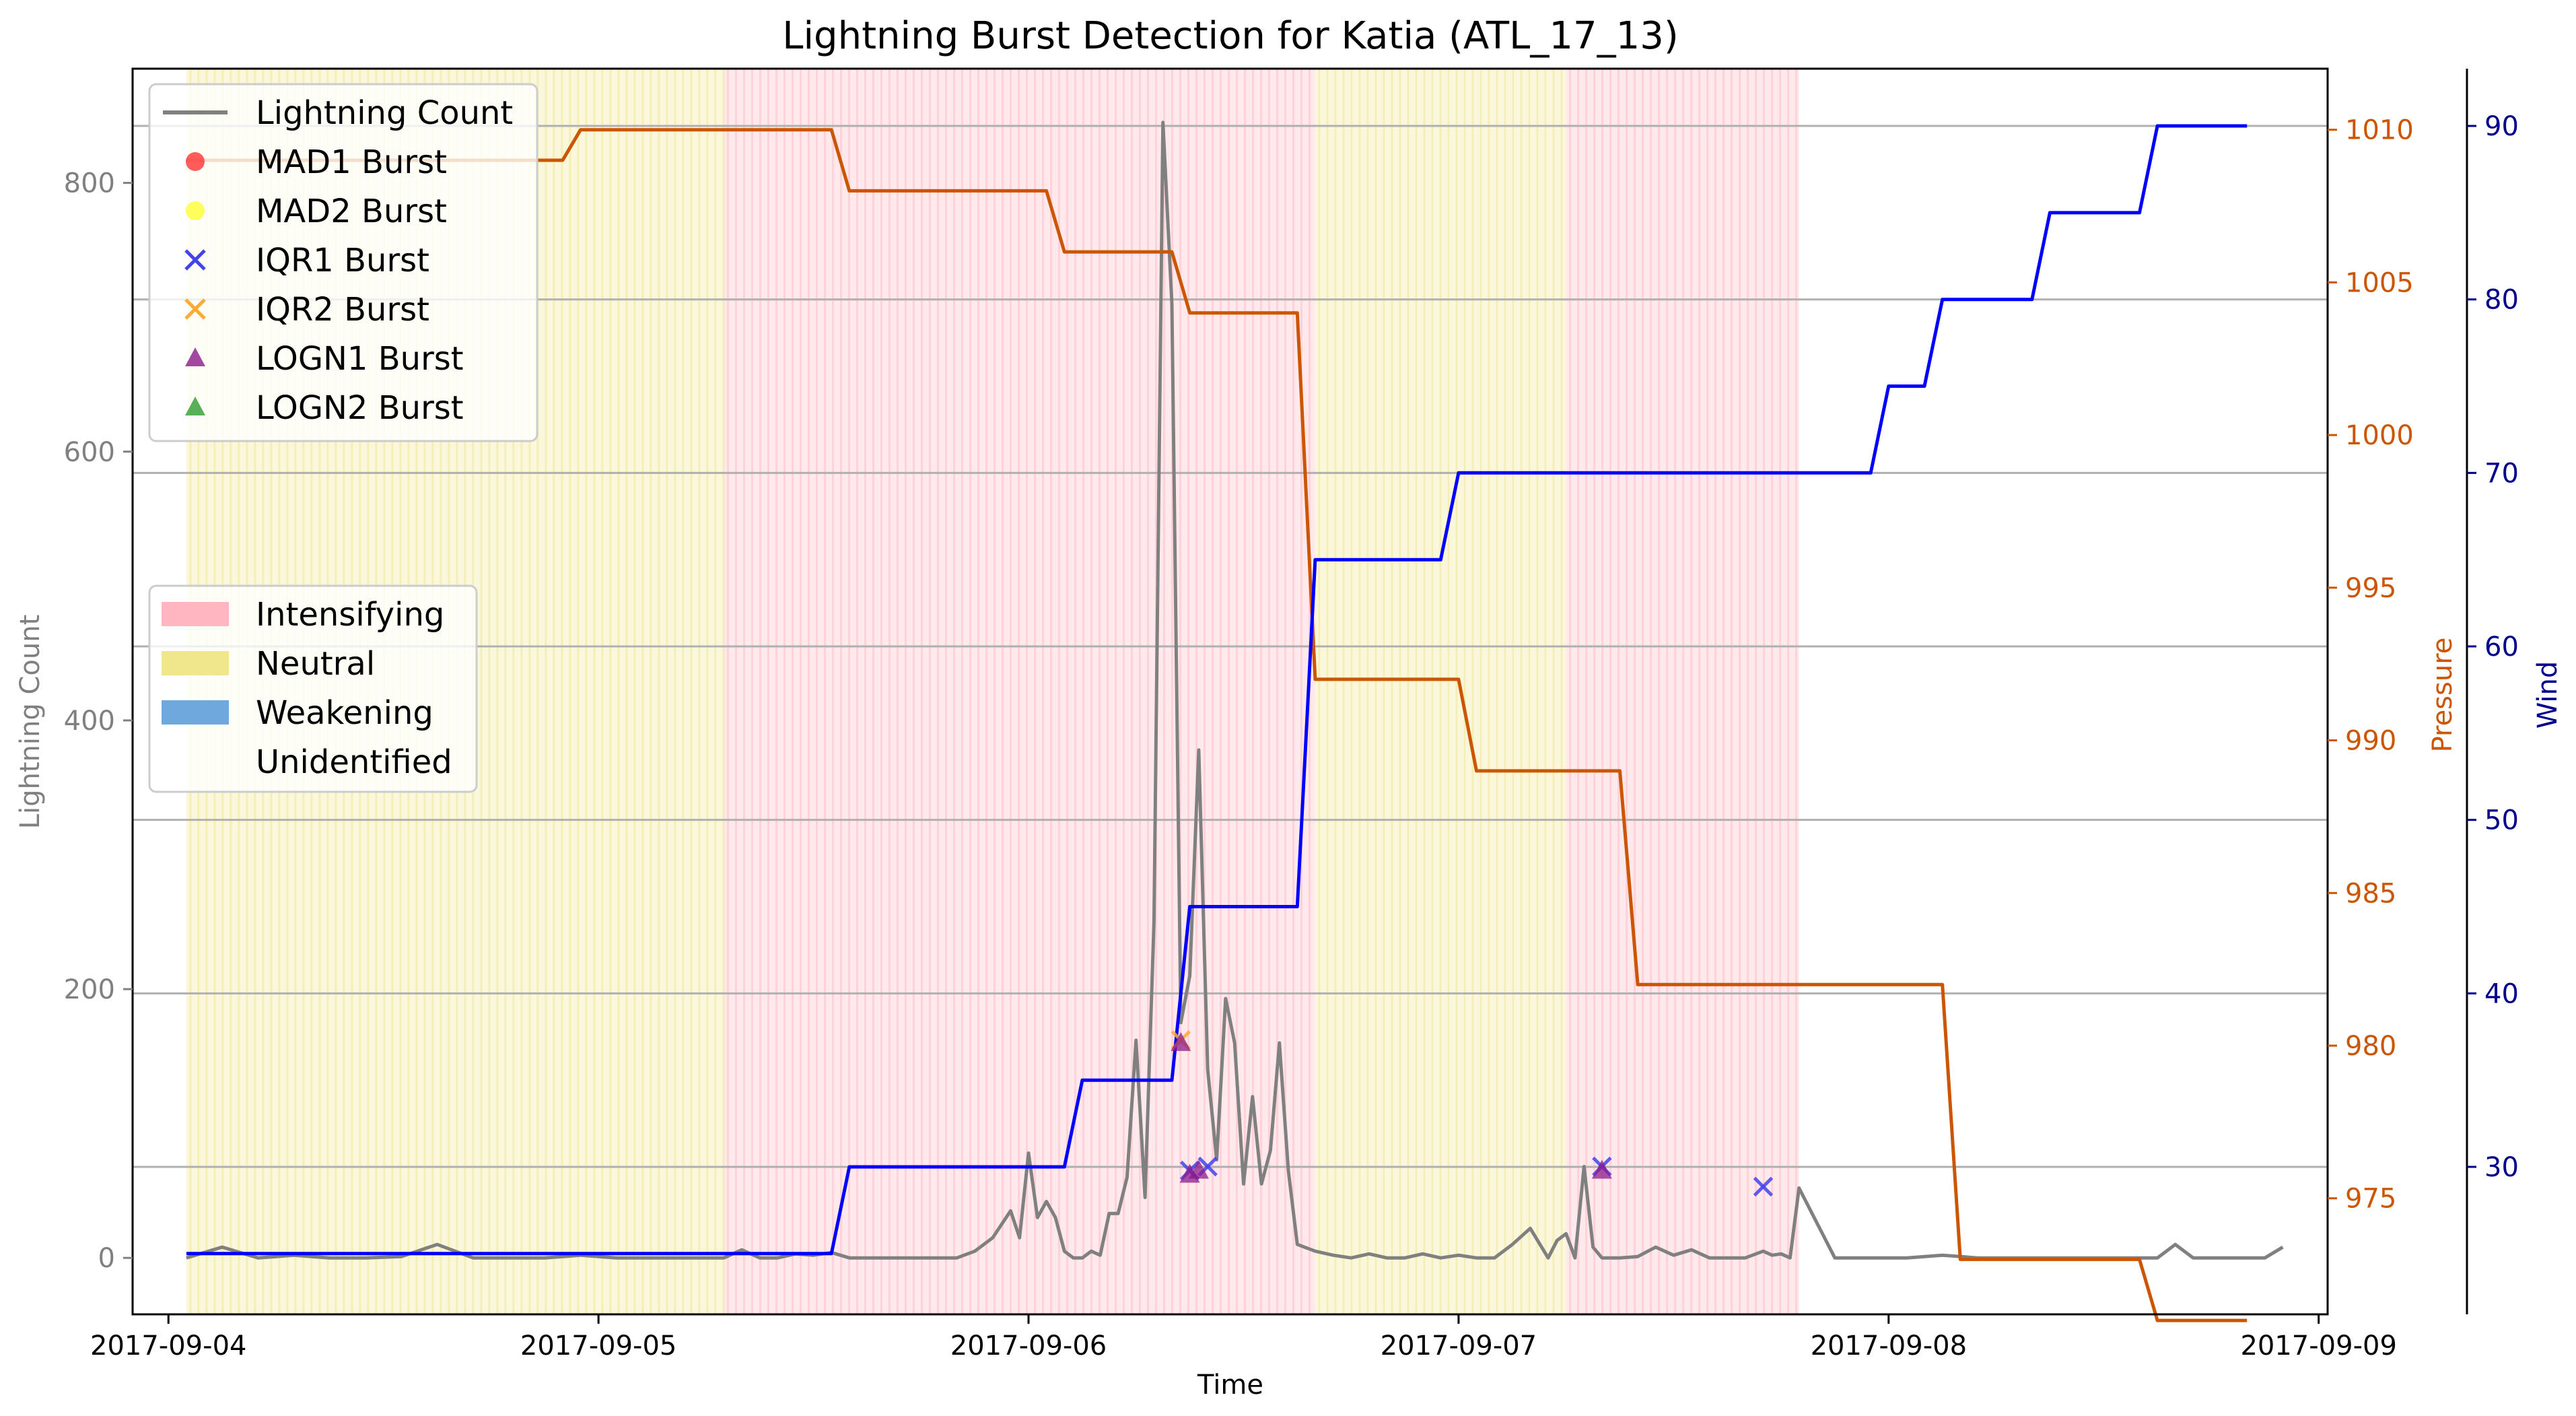 The image size is (2576, 1416). I want to click on legend-entry: LOGN1 Burst, so click(324, 359).